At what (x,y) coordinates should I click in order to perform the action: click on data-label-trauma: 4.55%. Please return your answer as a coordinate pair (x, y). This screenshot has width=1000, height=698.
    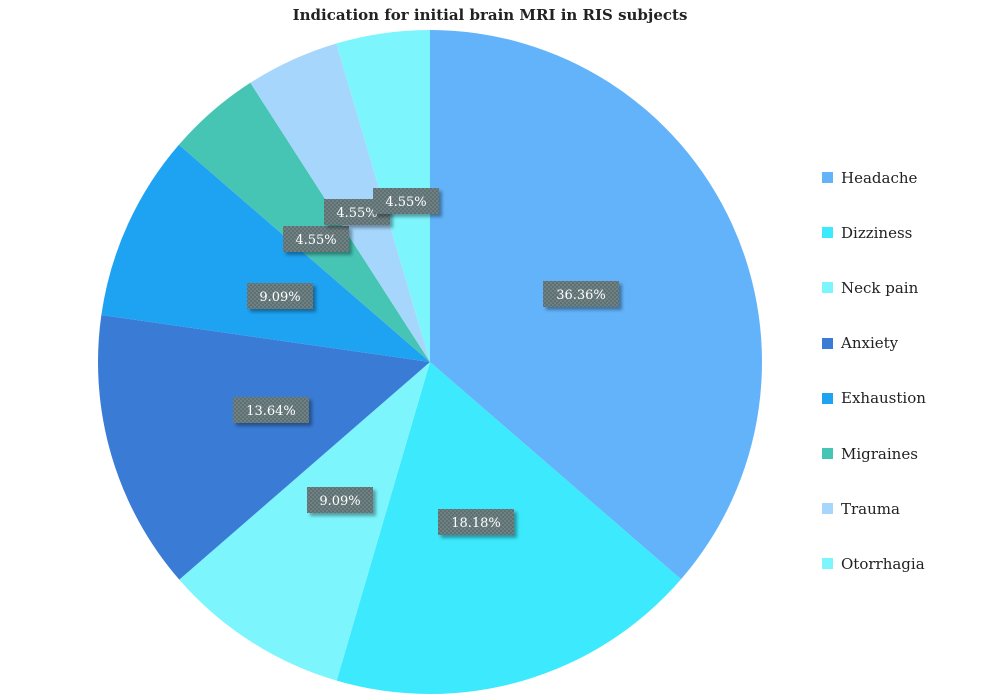
    Looking at the image, I should click on (357, 212).